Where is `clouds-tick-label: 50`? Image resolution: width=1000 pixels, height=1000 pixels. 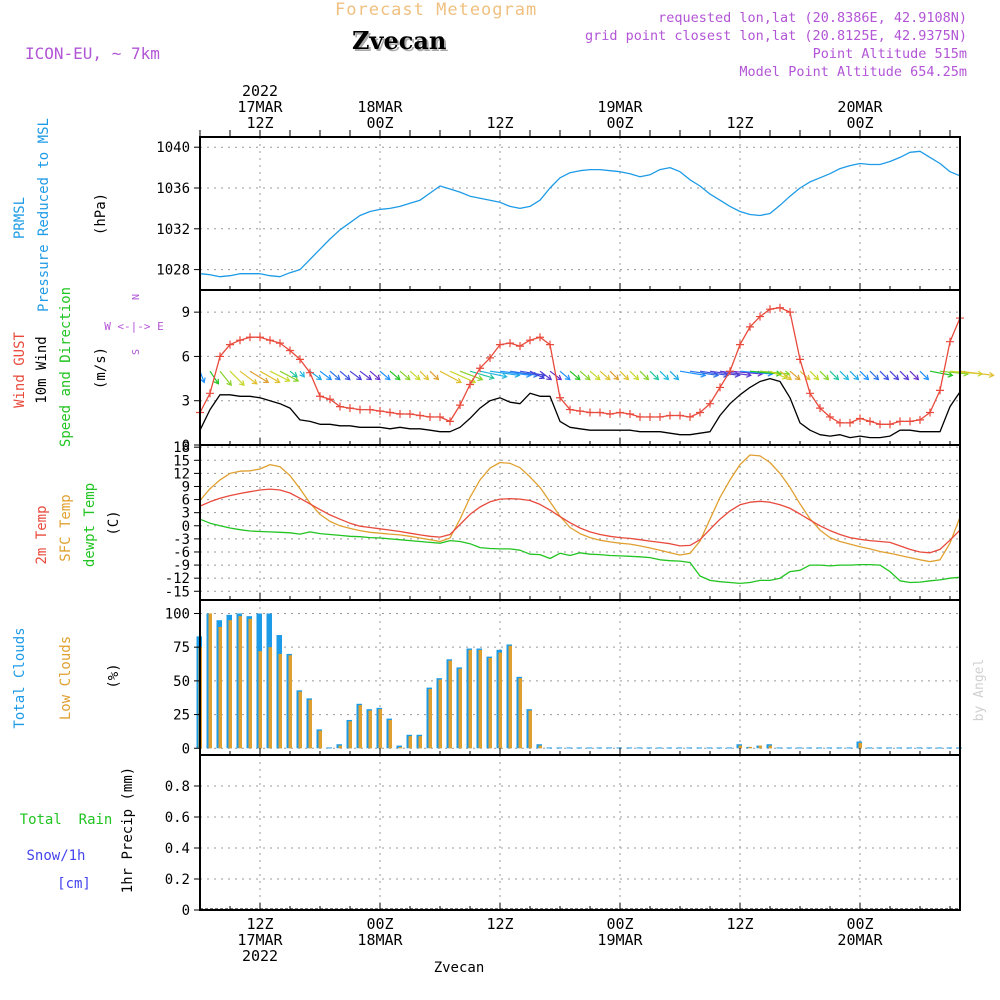 clouds-tick-label: 50 is located at coordinates (181, 682).